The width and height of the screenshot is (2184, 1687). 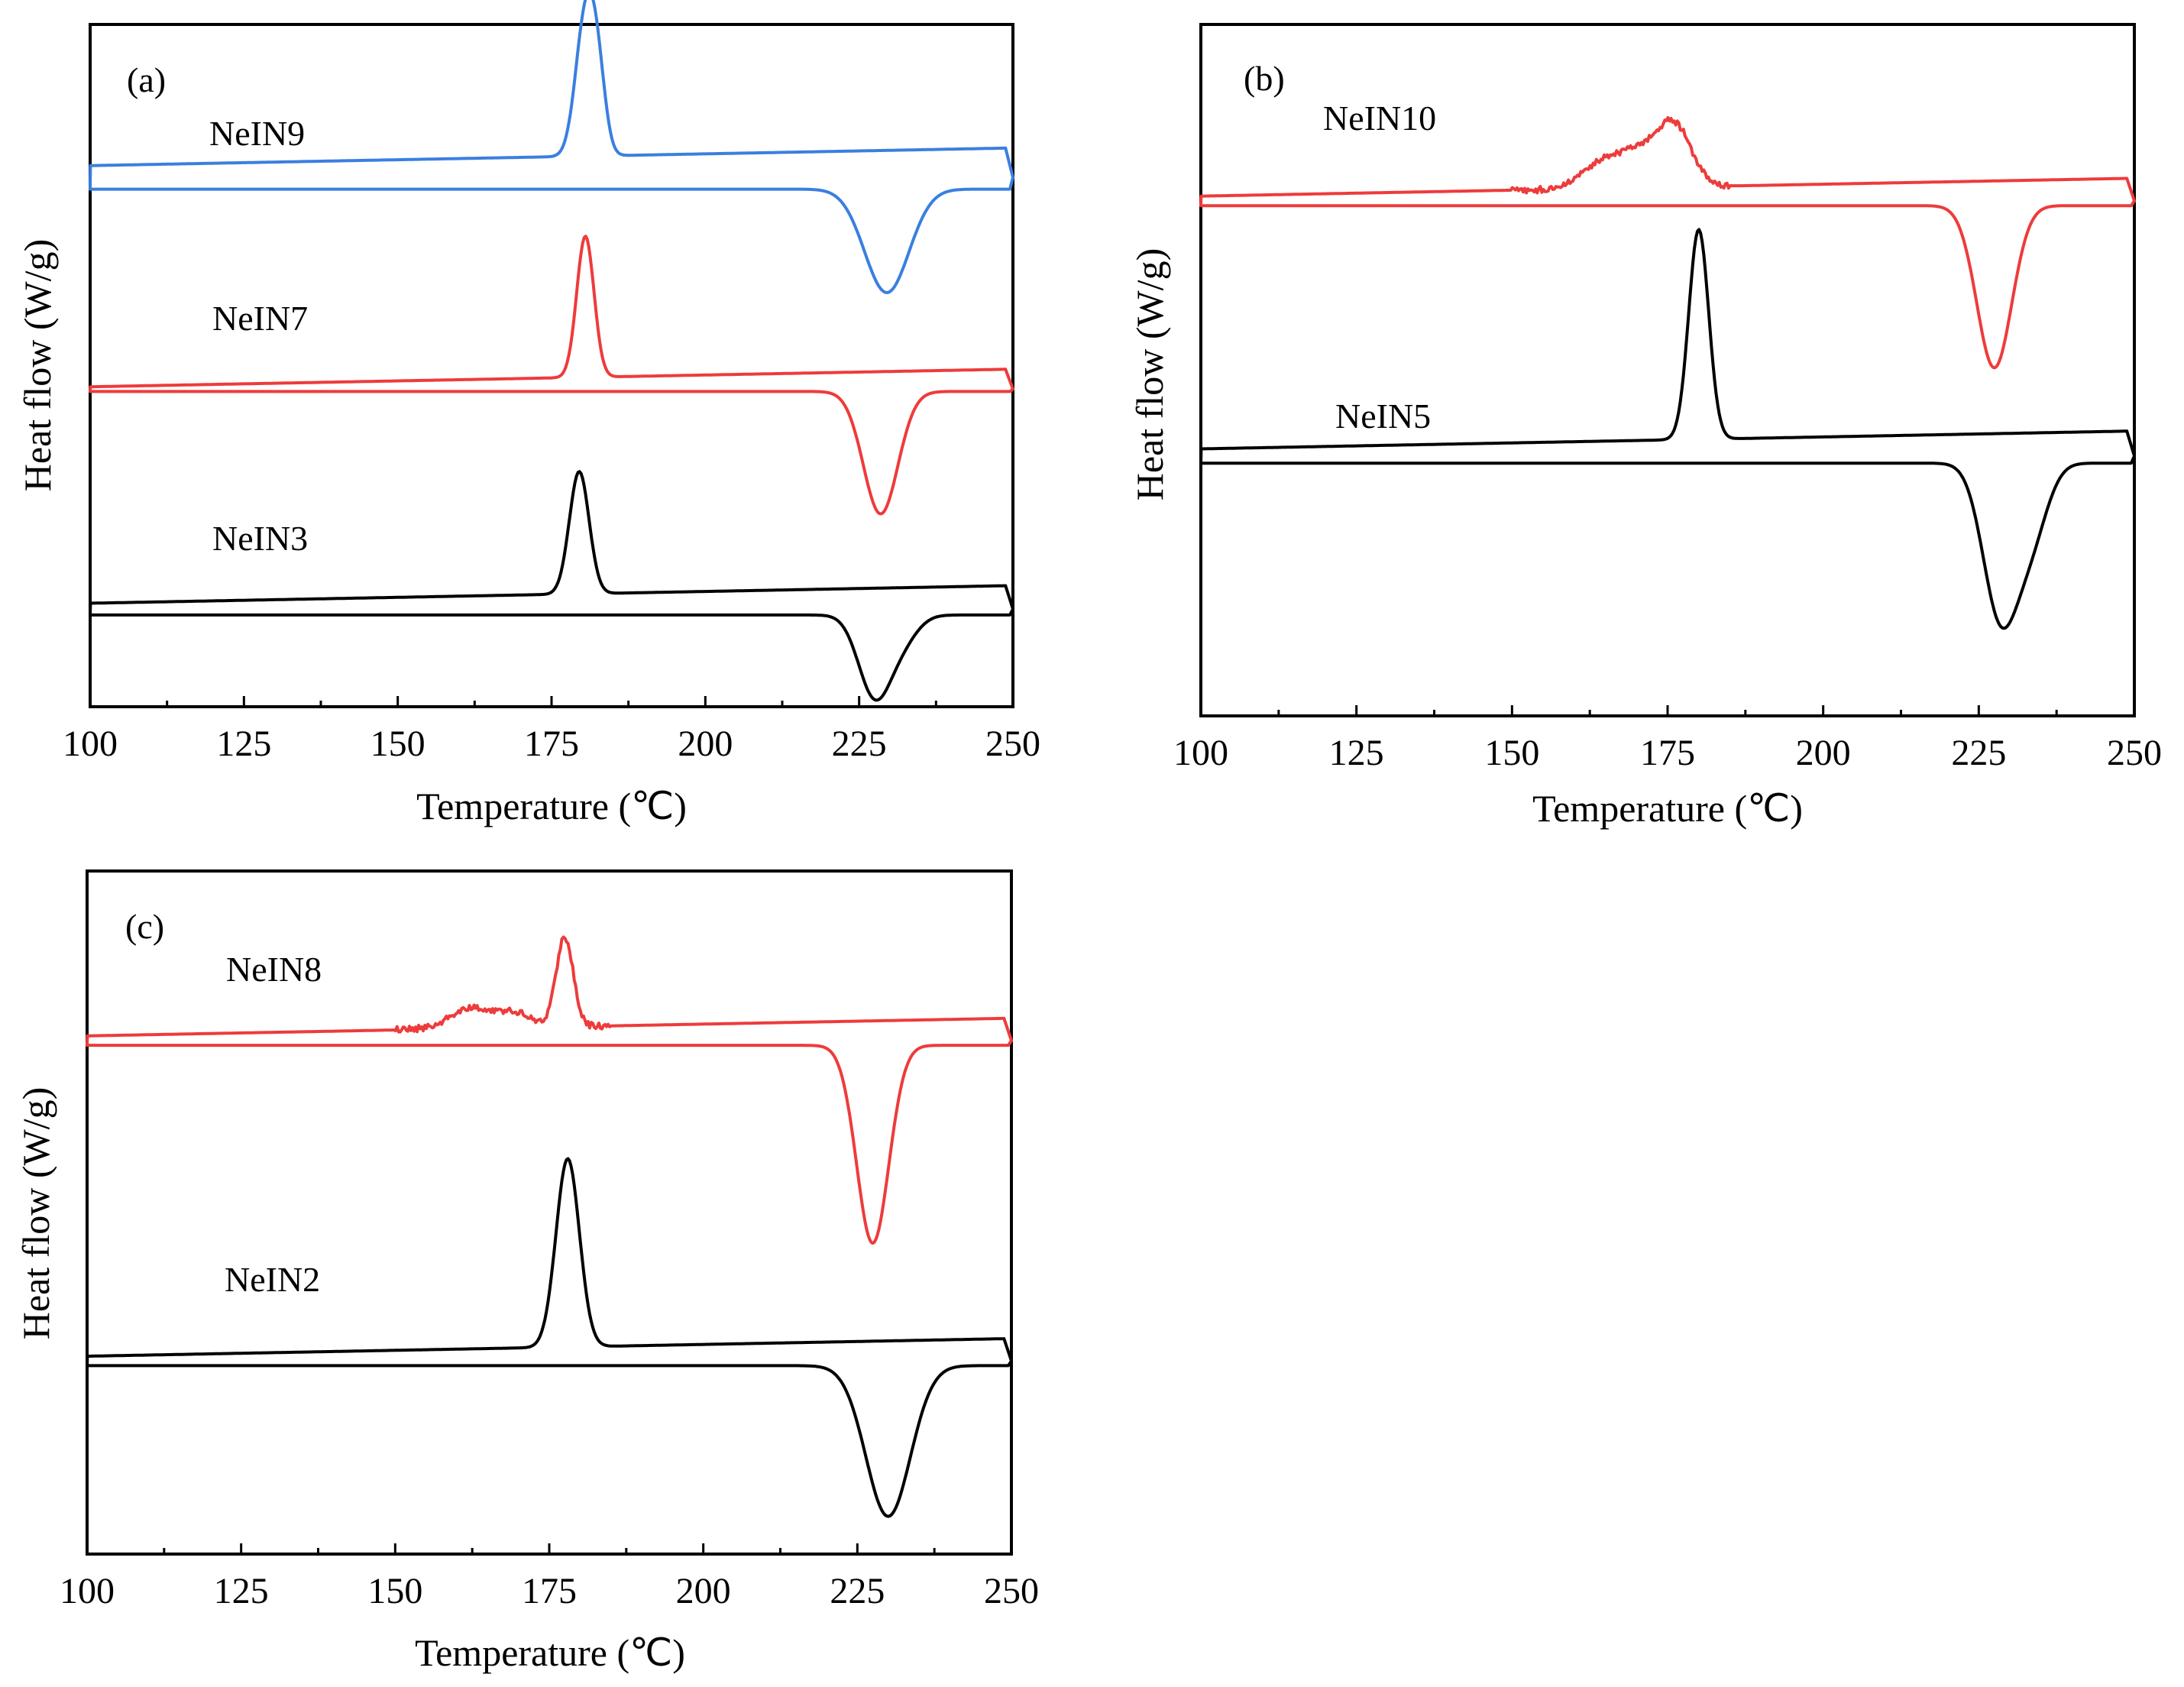 I want to click on panel-c-xtick-label: 250, so click(x=1012, y=1591).